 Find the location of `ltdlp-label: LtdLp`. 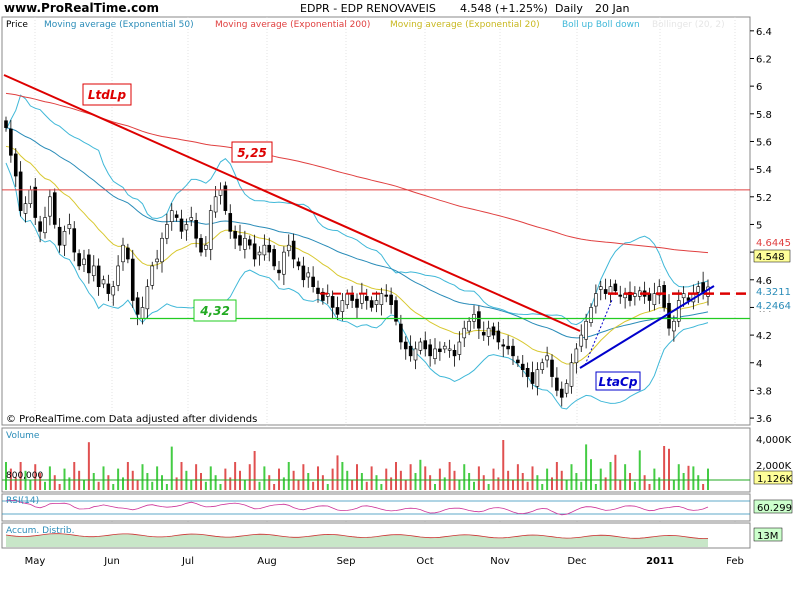

ltdlp-label: LtdLp is located at coordinates (107, 95).